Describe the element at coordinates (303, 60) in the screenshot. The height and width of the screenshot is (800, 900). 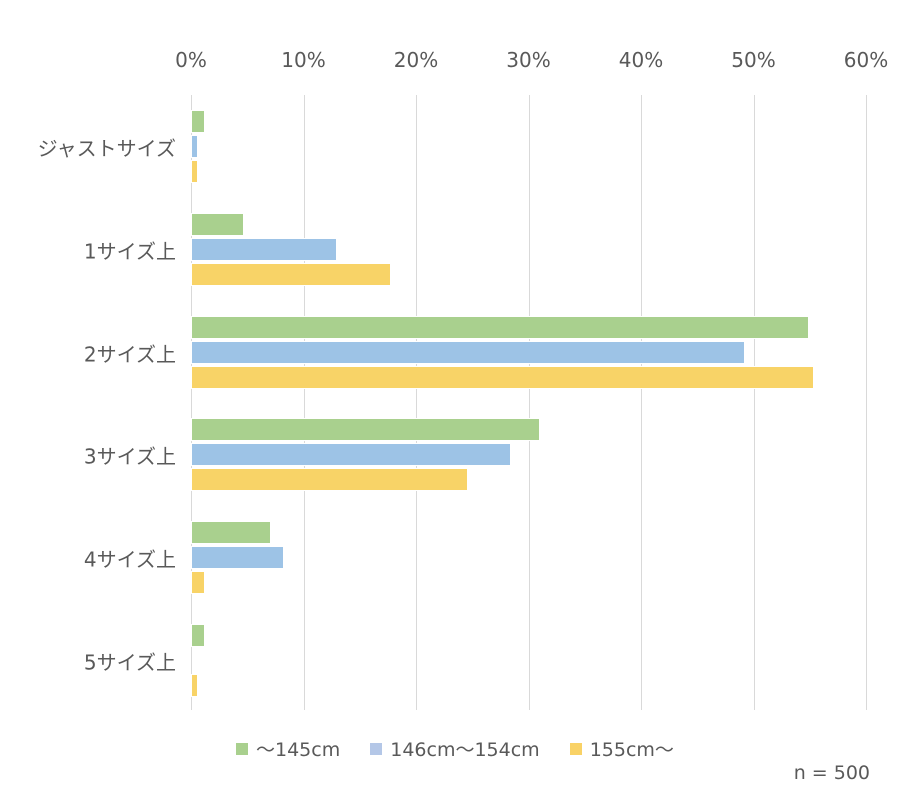
I see `x-tick-label: 10%` at that location.